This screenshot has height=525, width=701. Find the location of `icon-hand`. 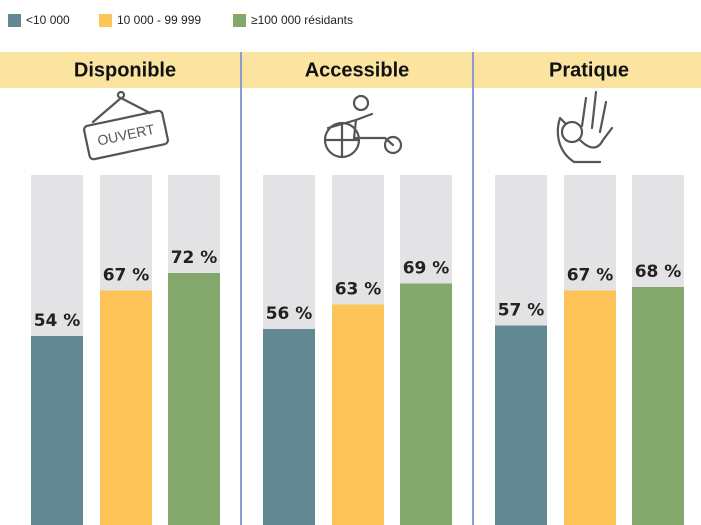

icon-hand is located at coordinates (585, 127).